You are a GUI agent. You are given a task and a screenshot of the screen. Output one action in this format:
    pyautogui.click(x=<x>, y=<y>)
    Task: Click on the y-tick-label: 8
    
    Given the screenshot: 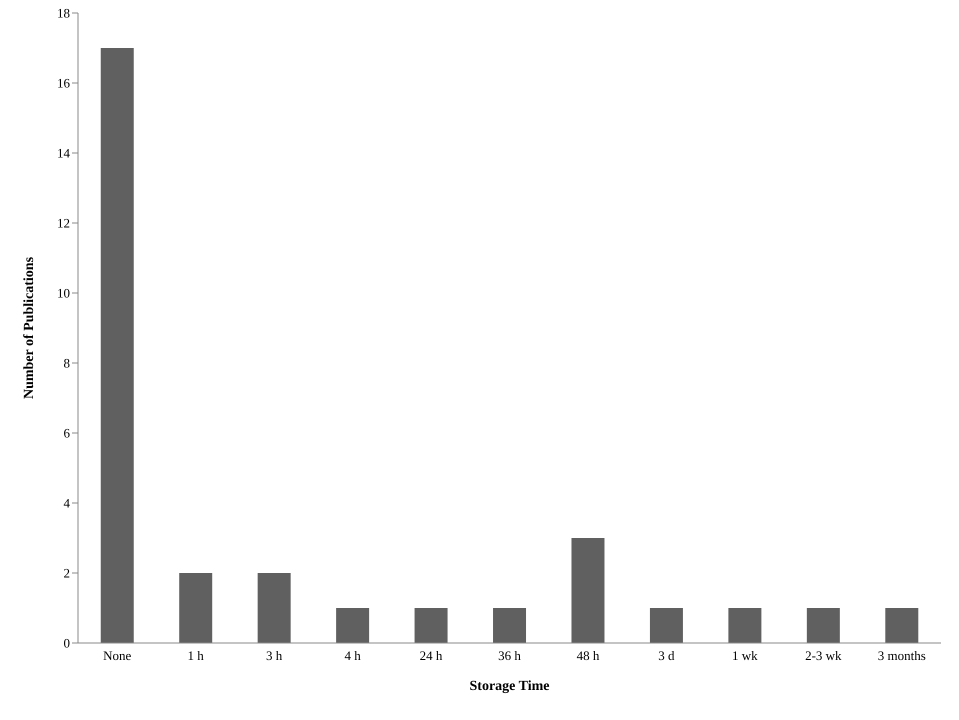 What is the action you would take?
    pyautogui.click(x=67, y=363)
    